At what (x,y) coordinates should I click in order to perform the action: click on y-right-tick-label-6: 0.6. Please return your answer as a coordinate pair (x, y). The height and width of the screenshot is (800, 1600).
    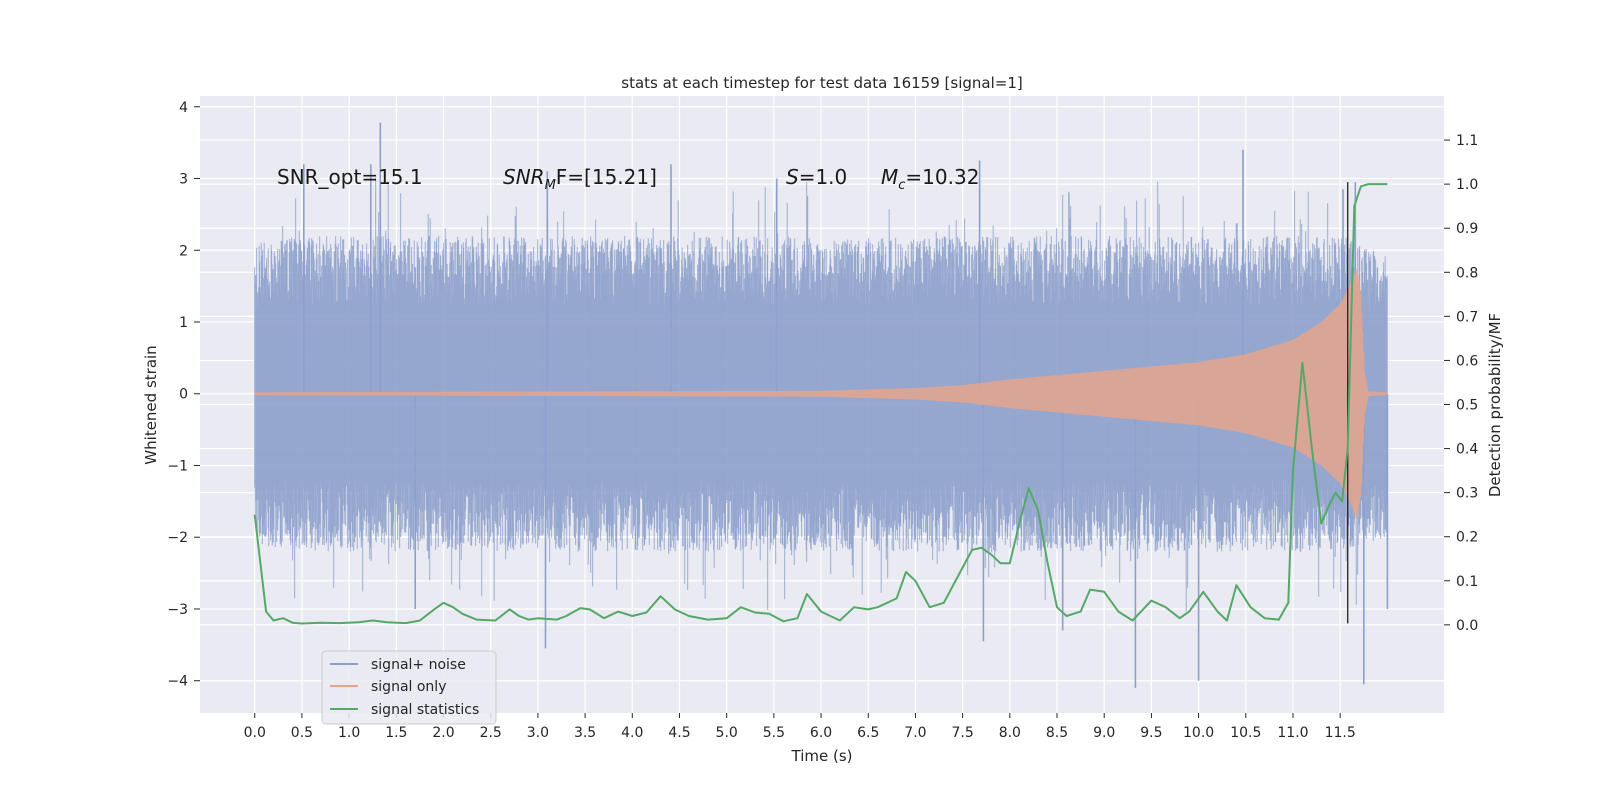
    Looking at the image, I should click on (1467, 361).